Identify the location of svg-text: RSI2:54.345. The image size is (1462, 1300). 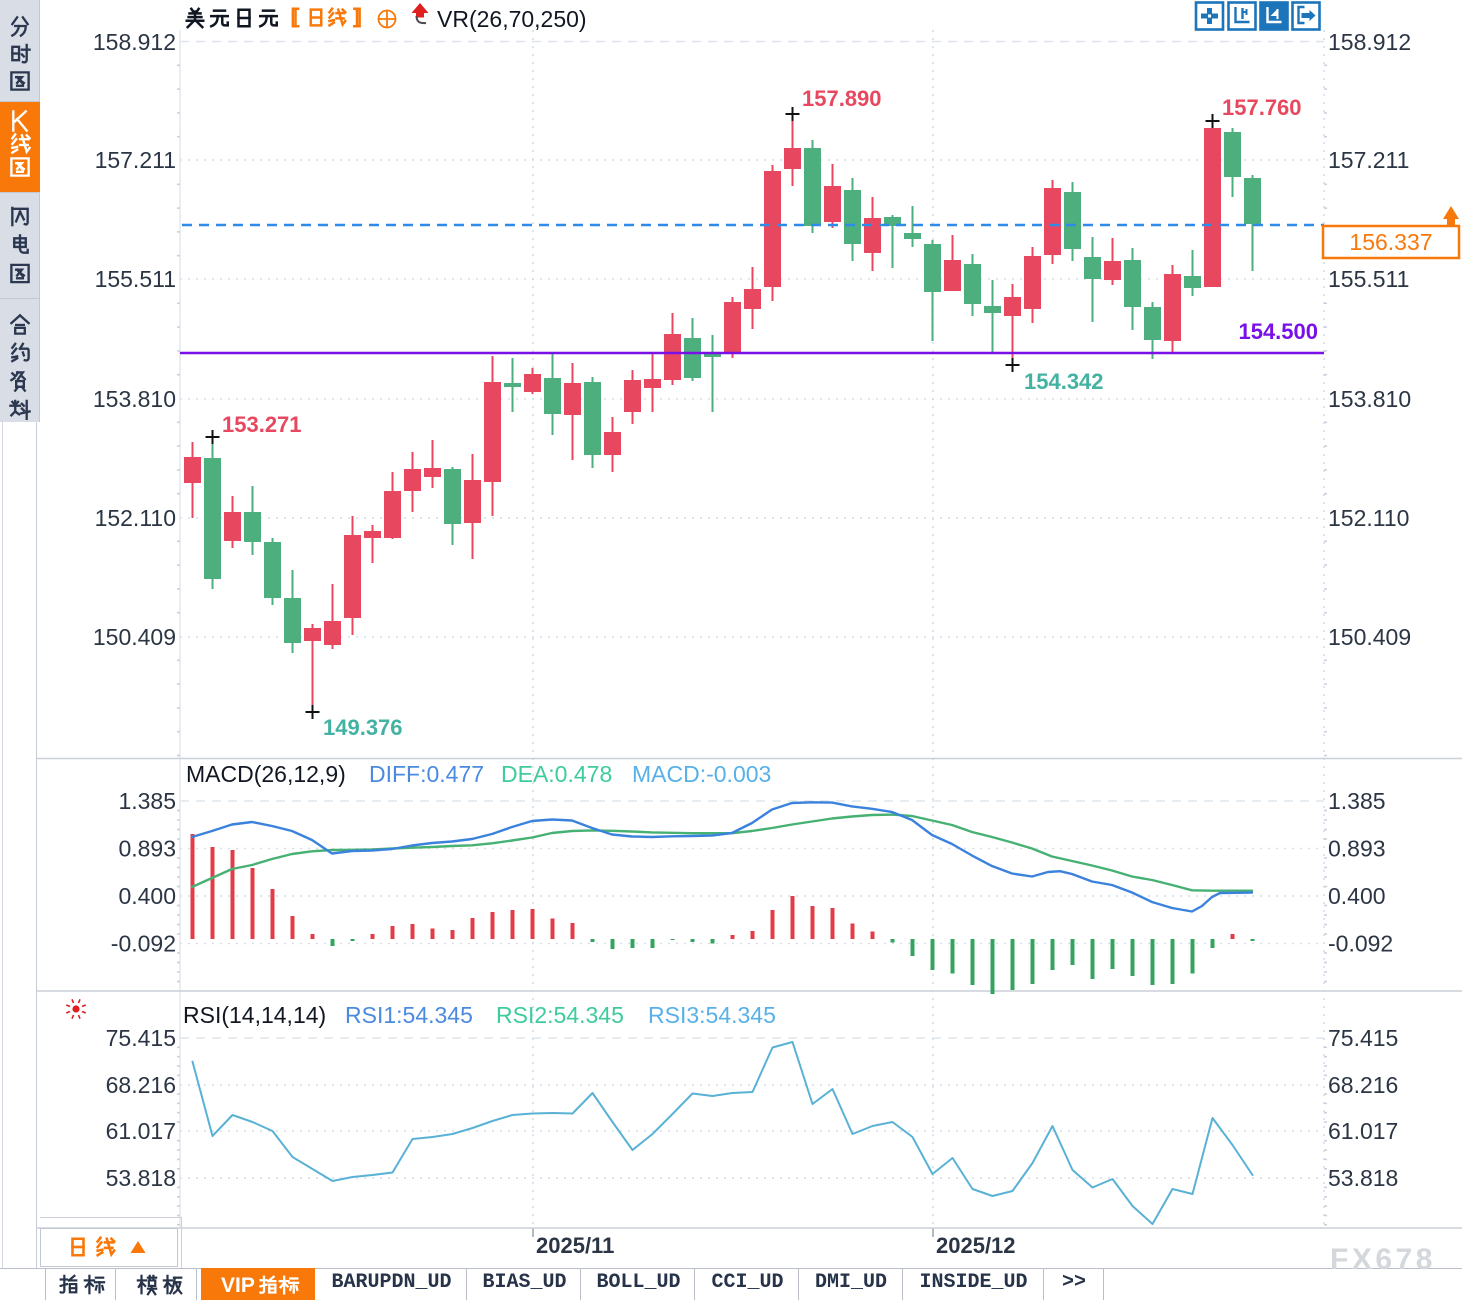
(560, 1015).